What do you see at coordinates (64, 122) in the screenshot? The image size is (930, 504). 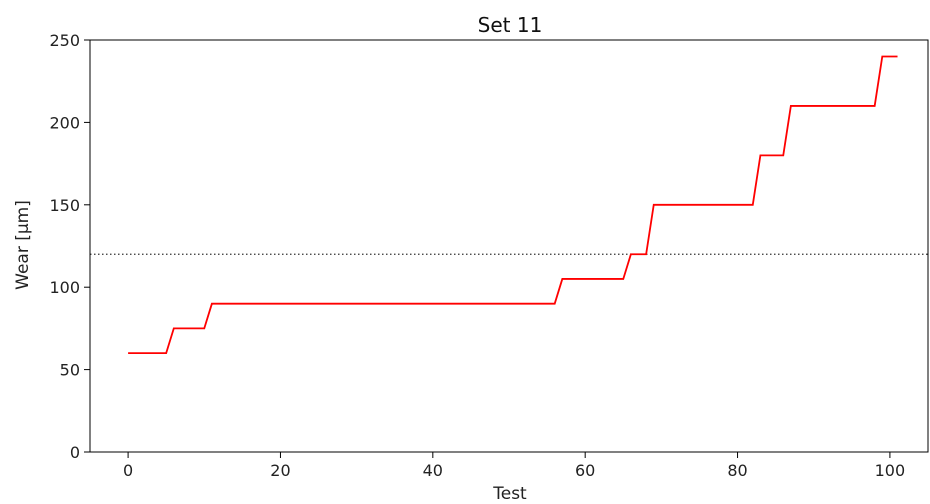 I see `y-tick-label: 200` at bounding box center [64, 122].